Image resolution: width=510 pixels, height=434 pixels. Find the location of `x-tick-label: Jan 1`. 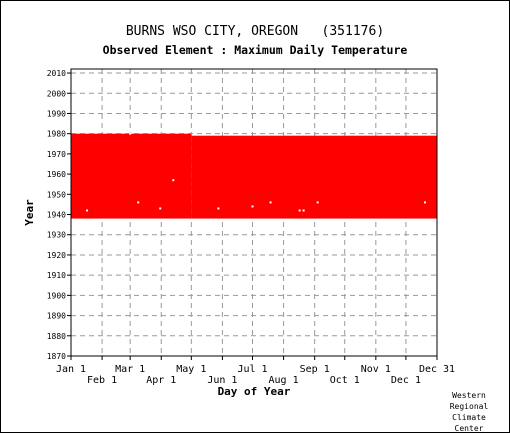

x-tick-label: Jan 1 is located at coordinates (71, 369).